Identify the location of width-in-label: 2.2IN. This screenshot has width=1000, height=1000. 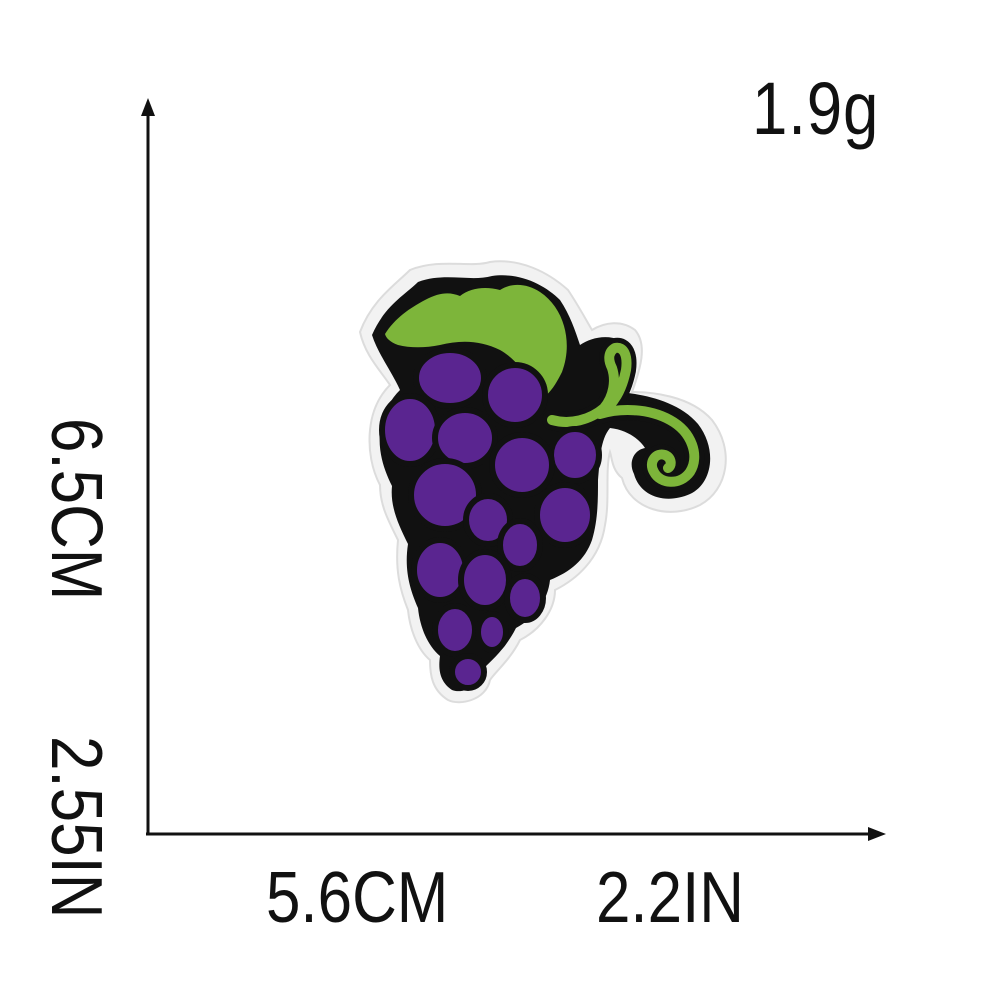
(670, 898).